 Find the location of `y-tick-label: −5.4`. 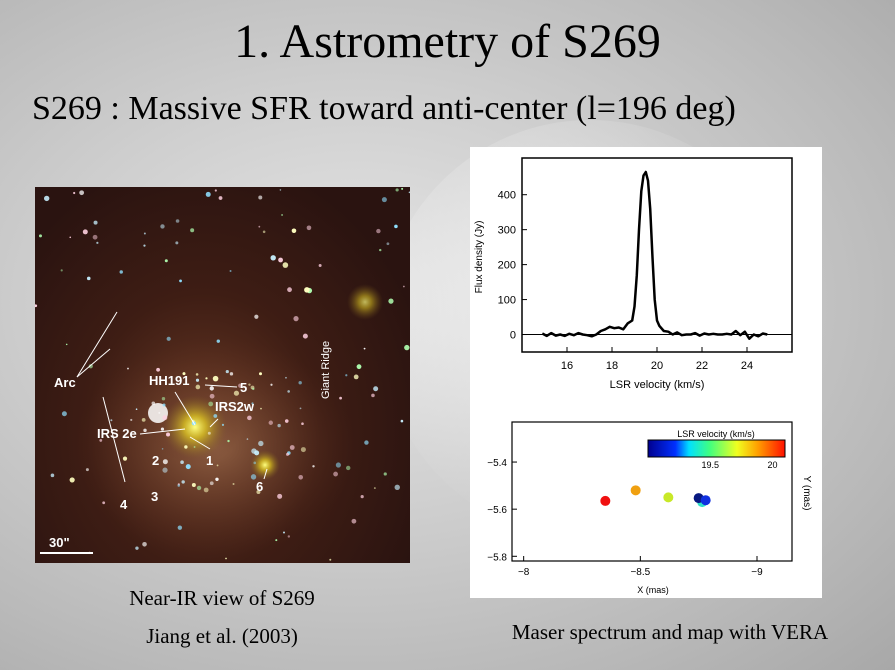

y-tick-label: −5.4 is located at coordinates (497, 463).